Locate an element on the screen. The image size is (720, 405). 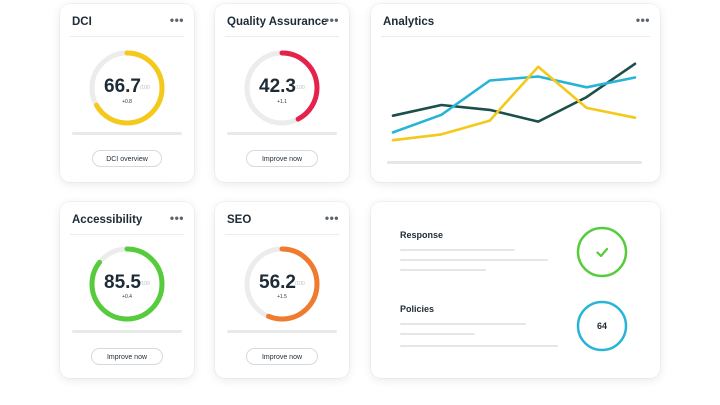
score-delta: +0.8 is located at coordinates (127, 102).